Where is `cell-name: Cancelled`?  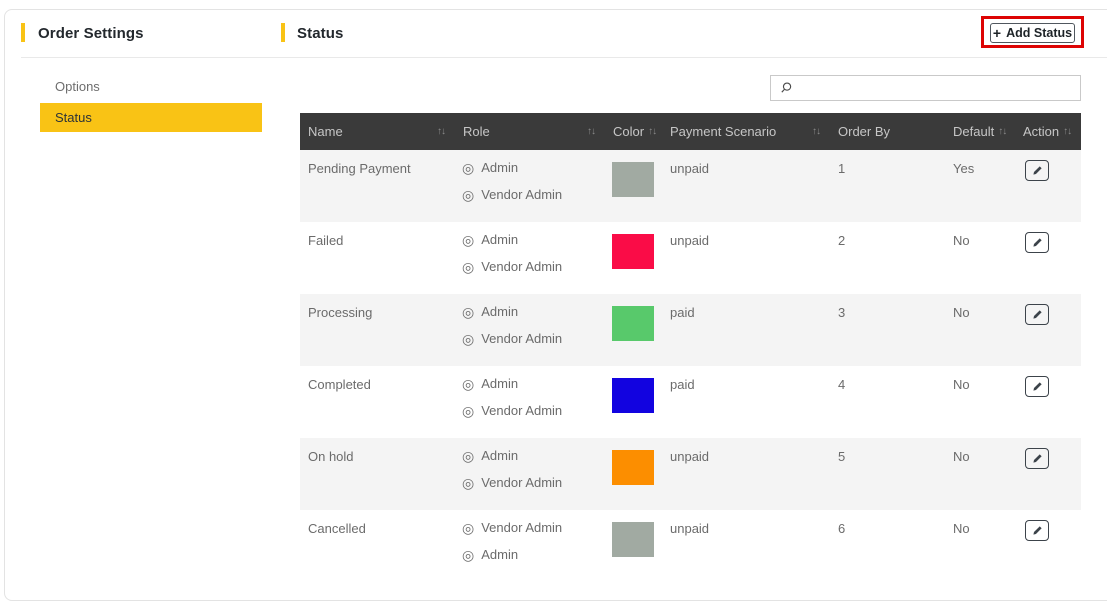
cell-name: Cancelled is located at coordinates (337, 528).